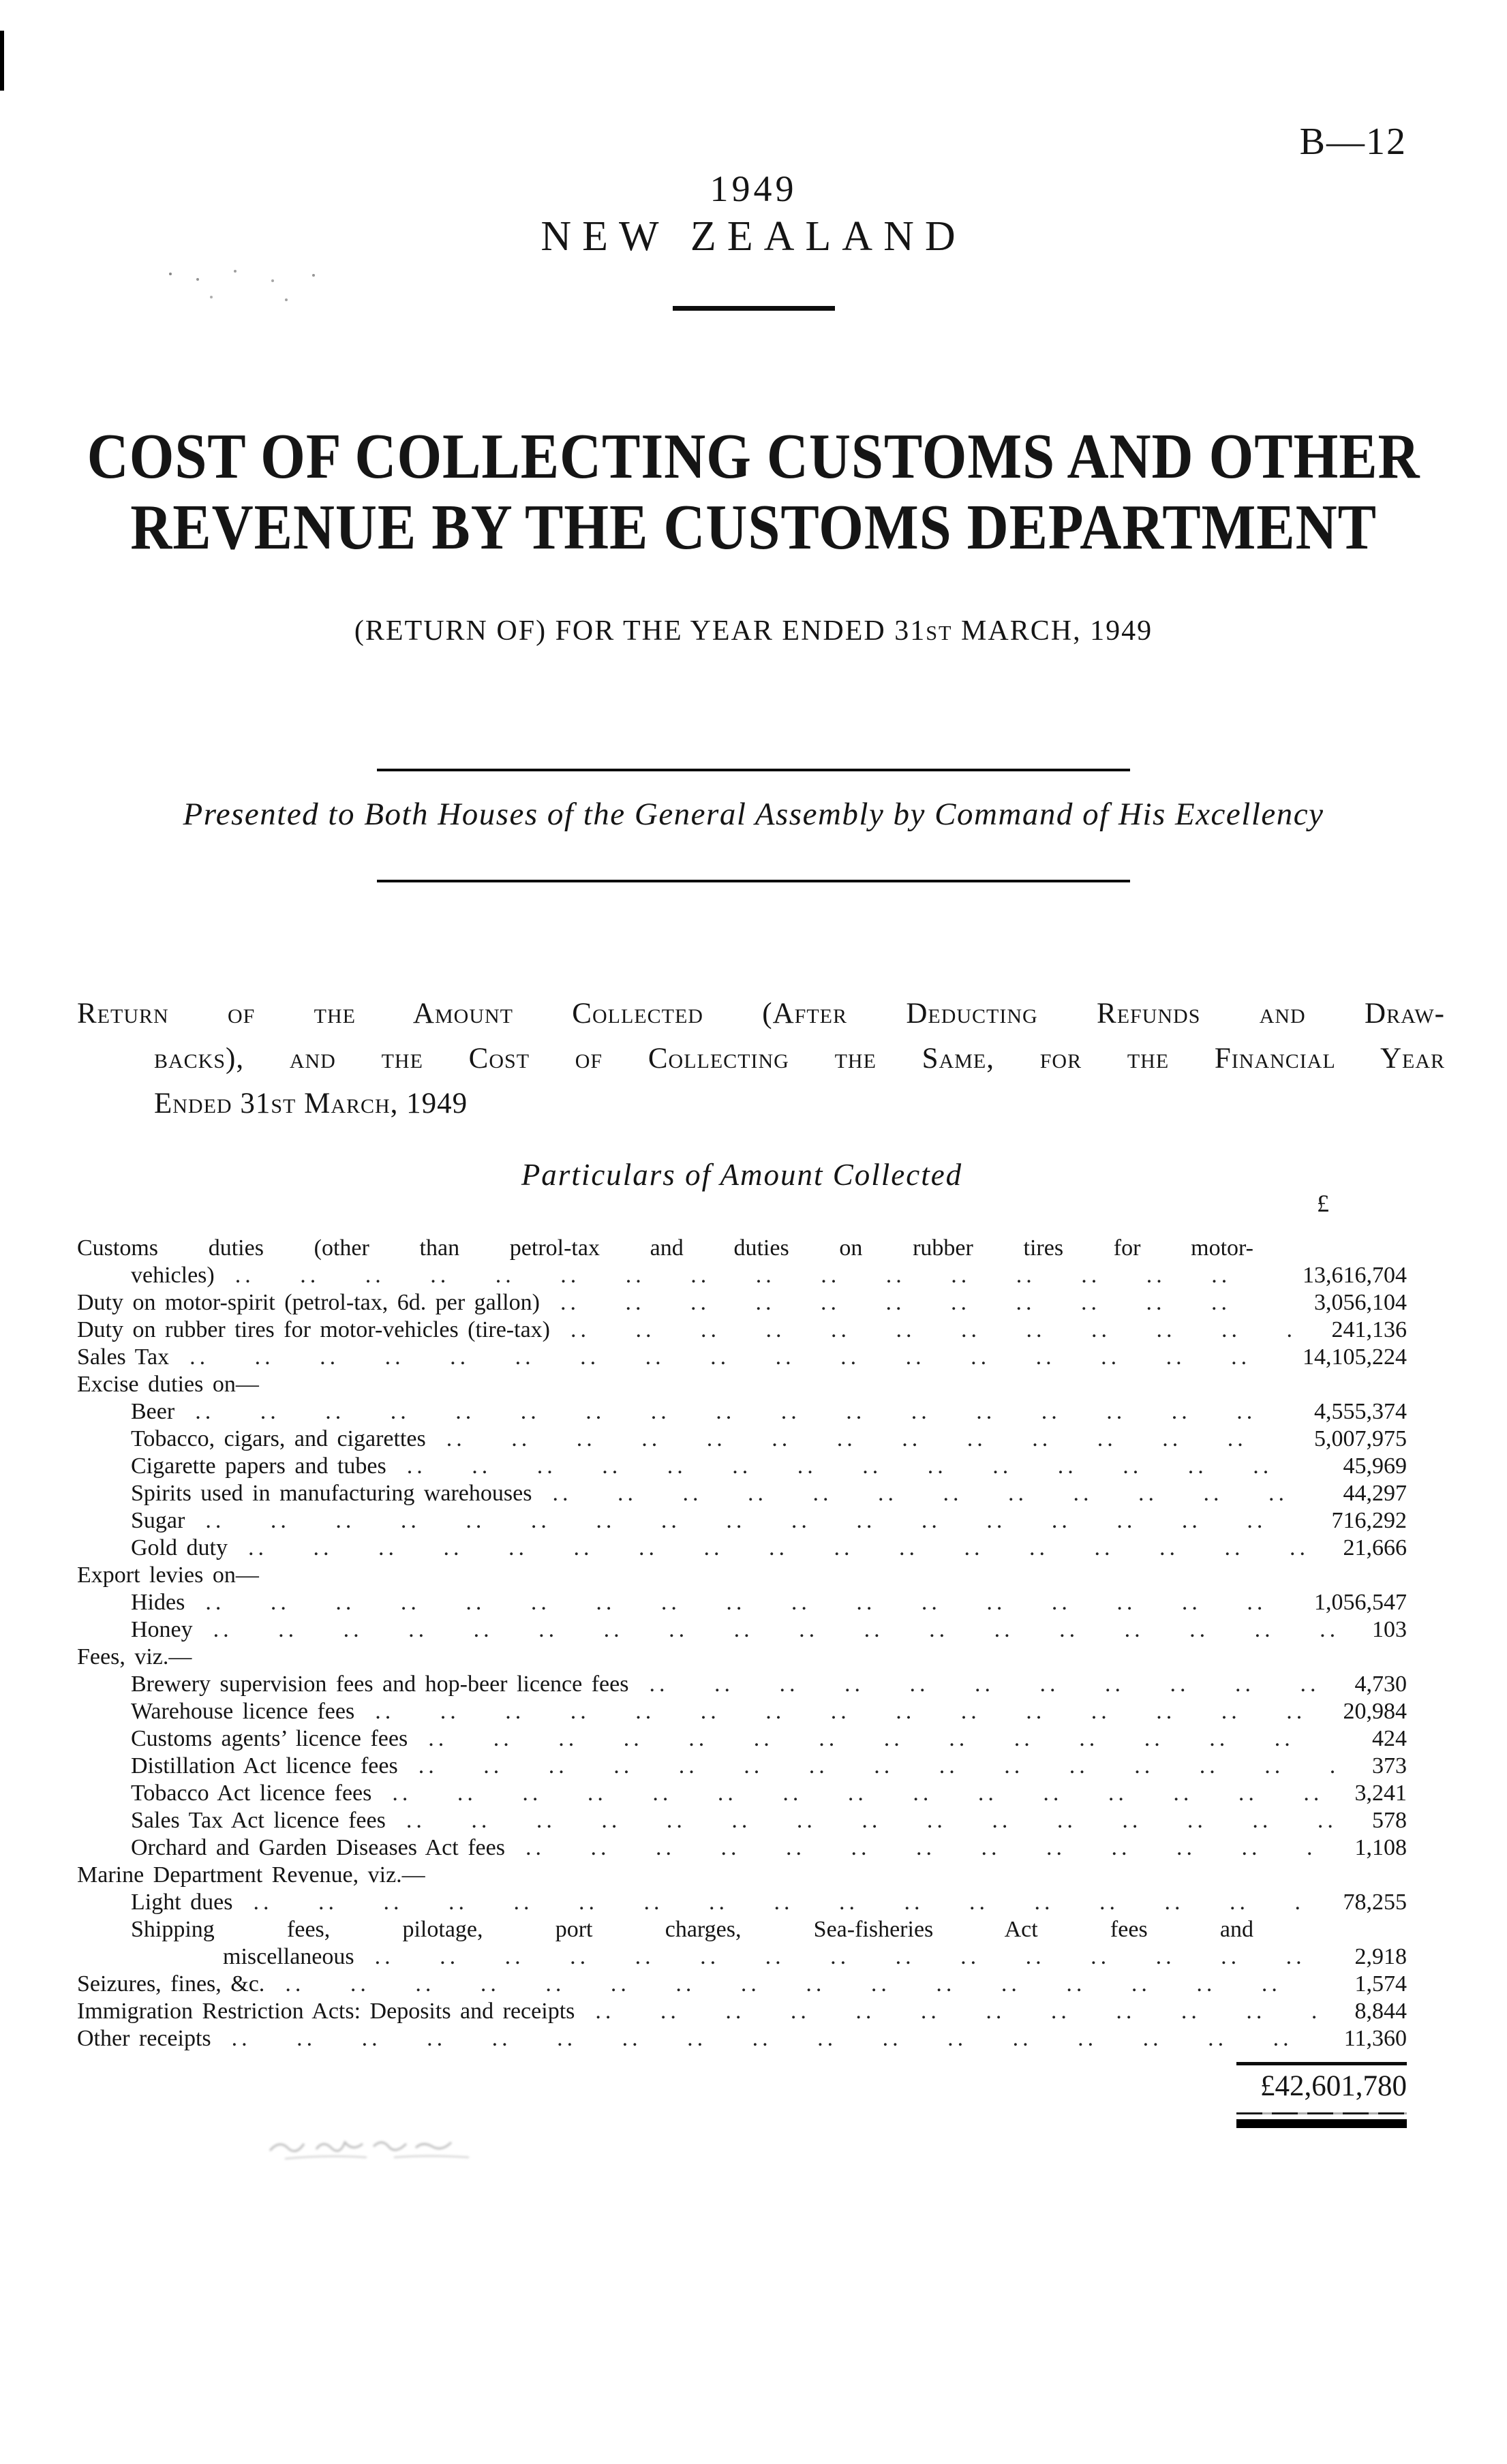 The height and width of the screenshot is (2464, 1507). I want to click on row-amount: 3,241, so click(1381, 1793).